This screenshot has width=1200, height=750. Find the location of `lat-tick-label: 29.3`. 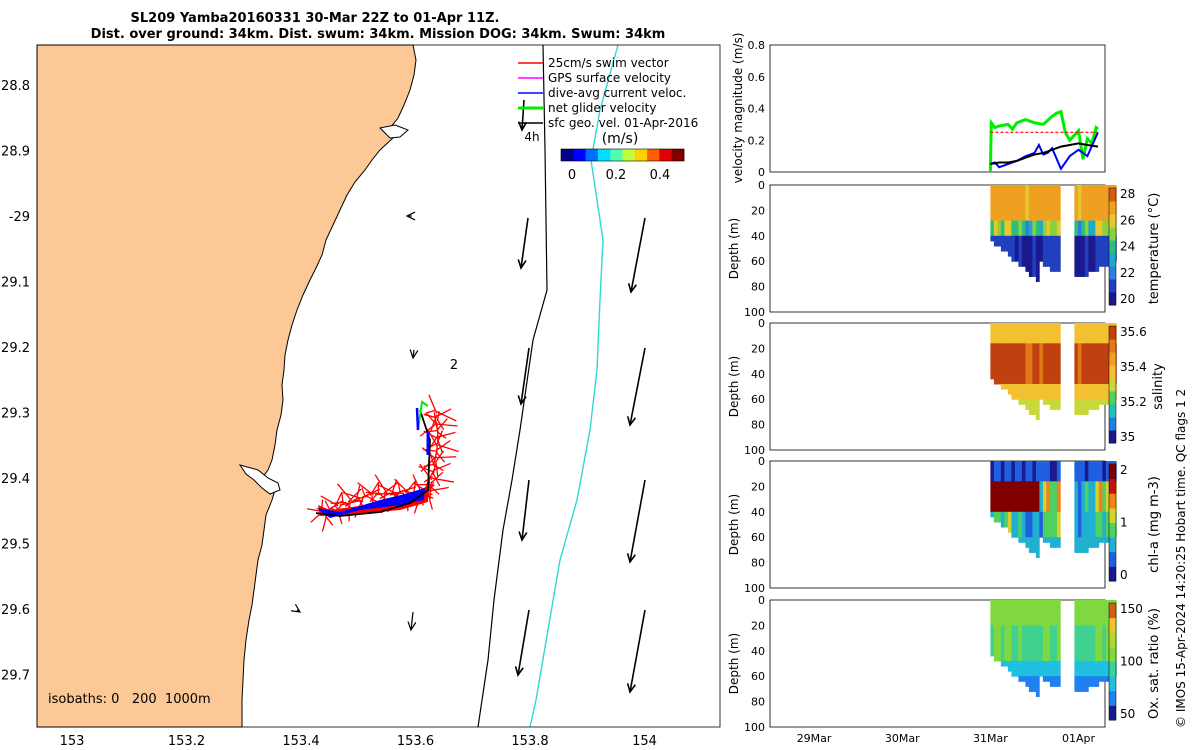

lat-tick-label: 29.3 is located at coordinates (15, 414).